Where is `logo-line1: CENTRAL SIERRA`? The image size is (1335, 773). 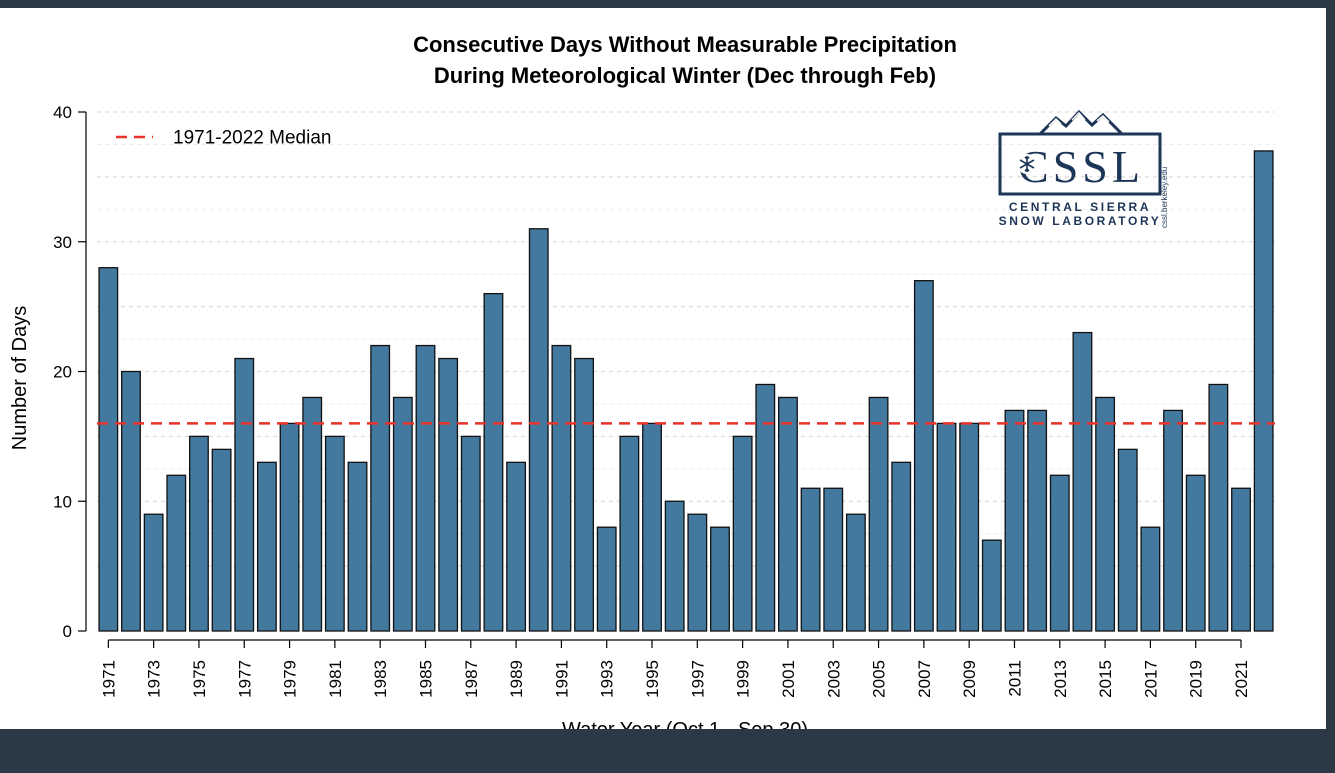
logo-line1: CENTRAL SIERRA is located at coordinates (1080, 207).